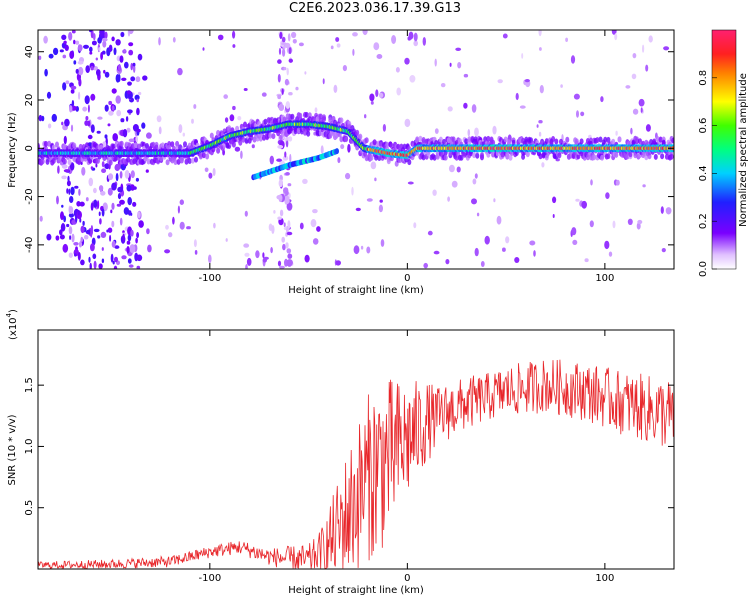 The height and width of the screenshot is (600, 750). I want to click on spectrogram-branch, so click(337, 151).